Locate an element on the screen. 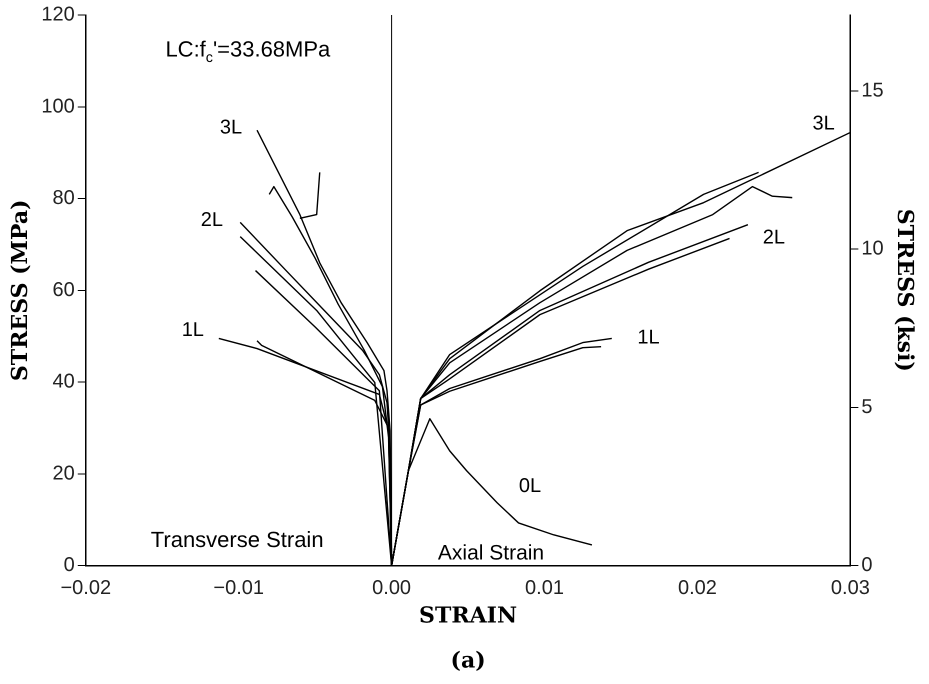 The width and height of the screenshot is (929, 684). y-tick-label: 60 is located at coordinates (63, 289).